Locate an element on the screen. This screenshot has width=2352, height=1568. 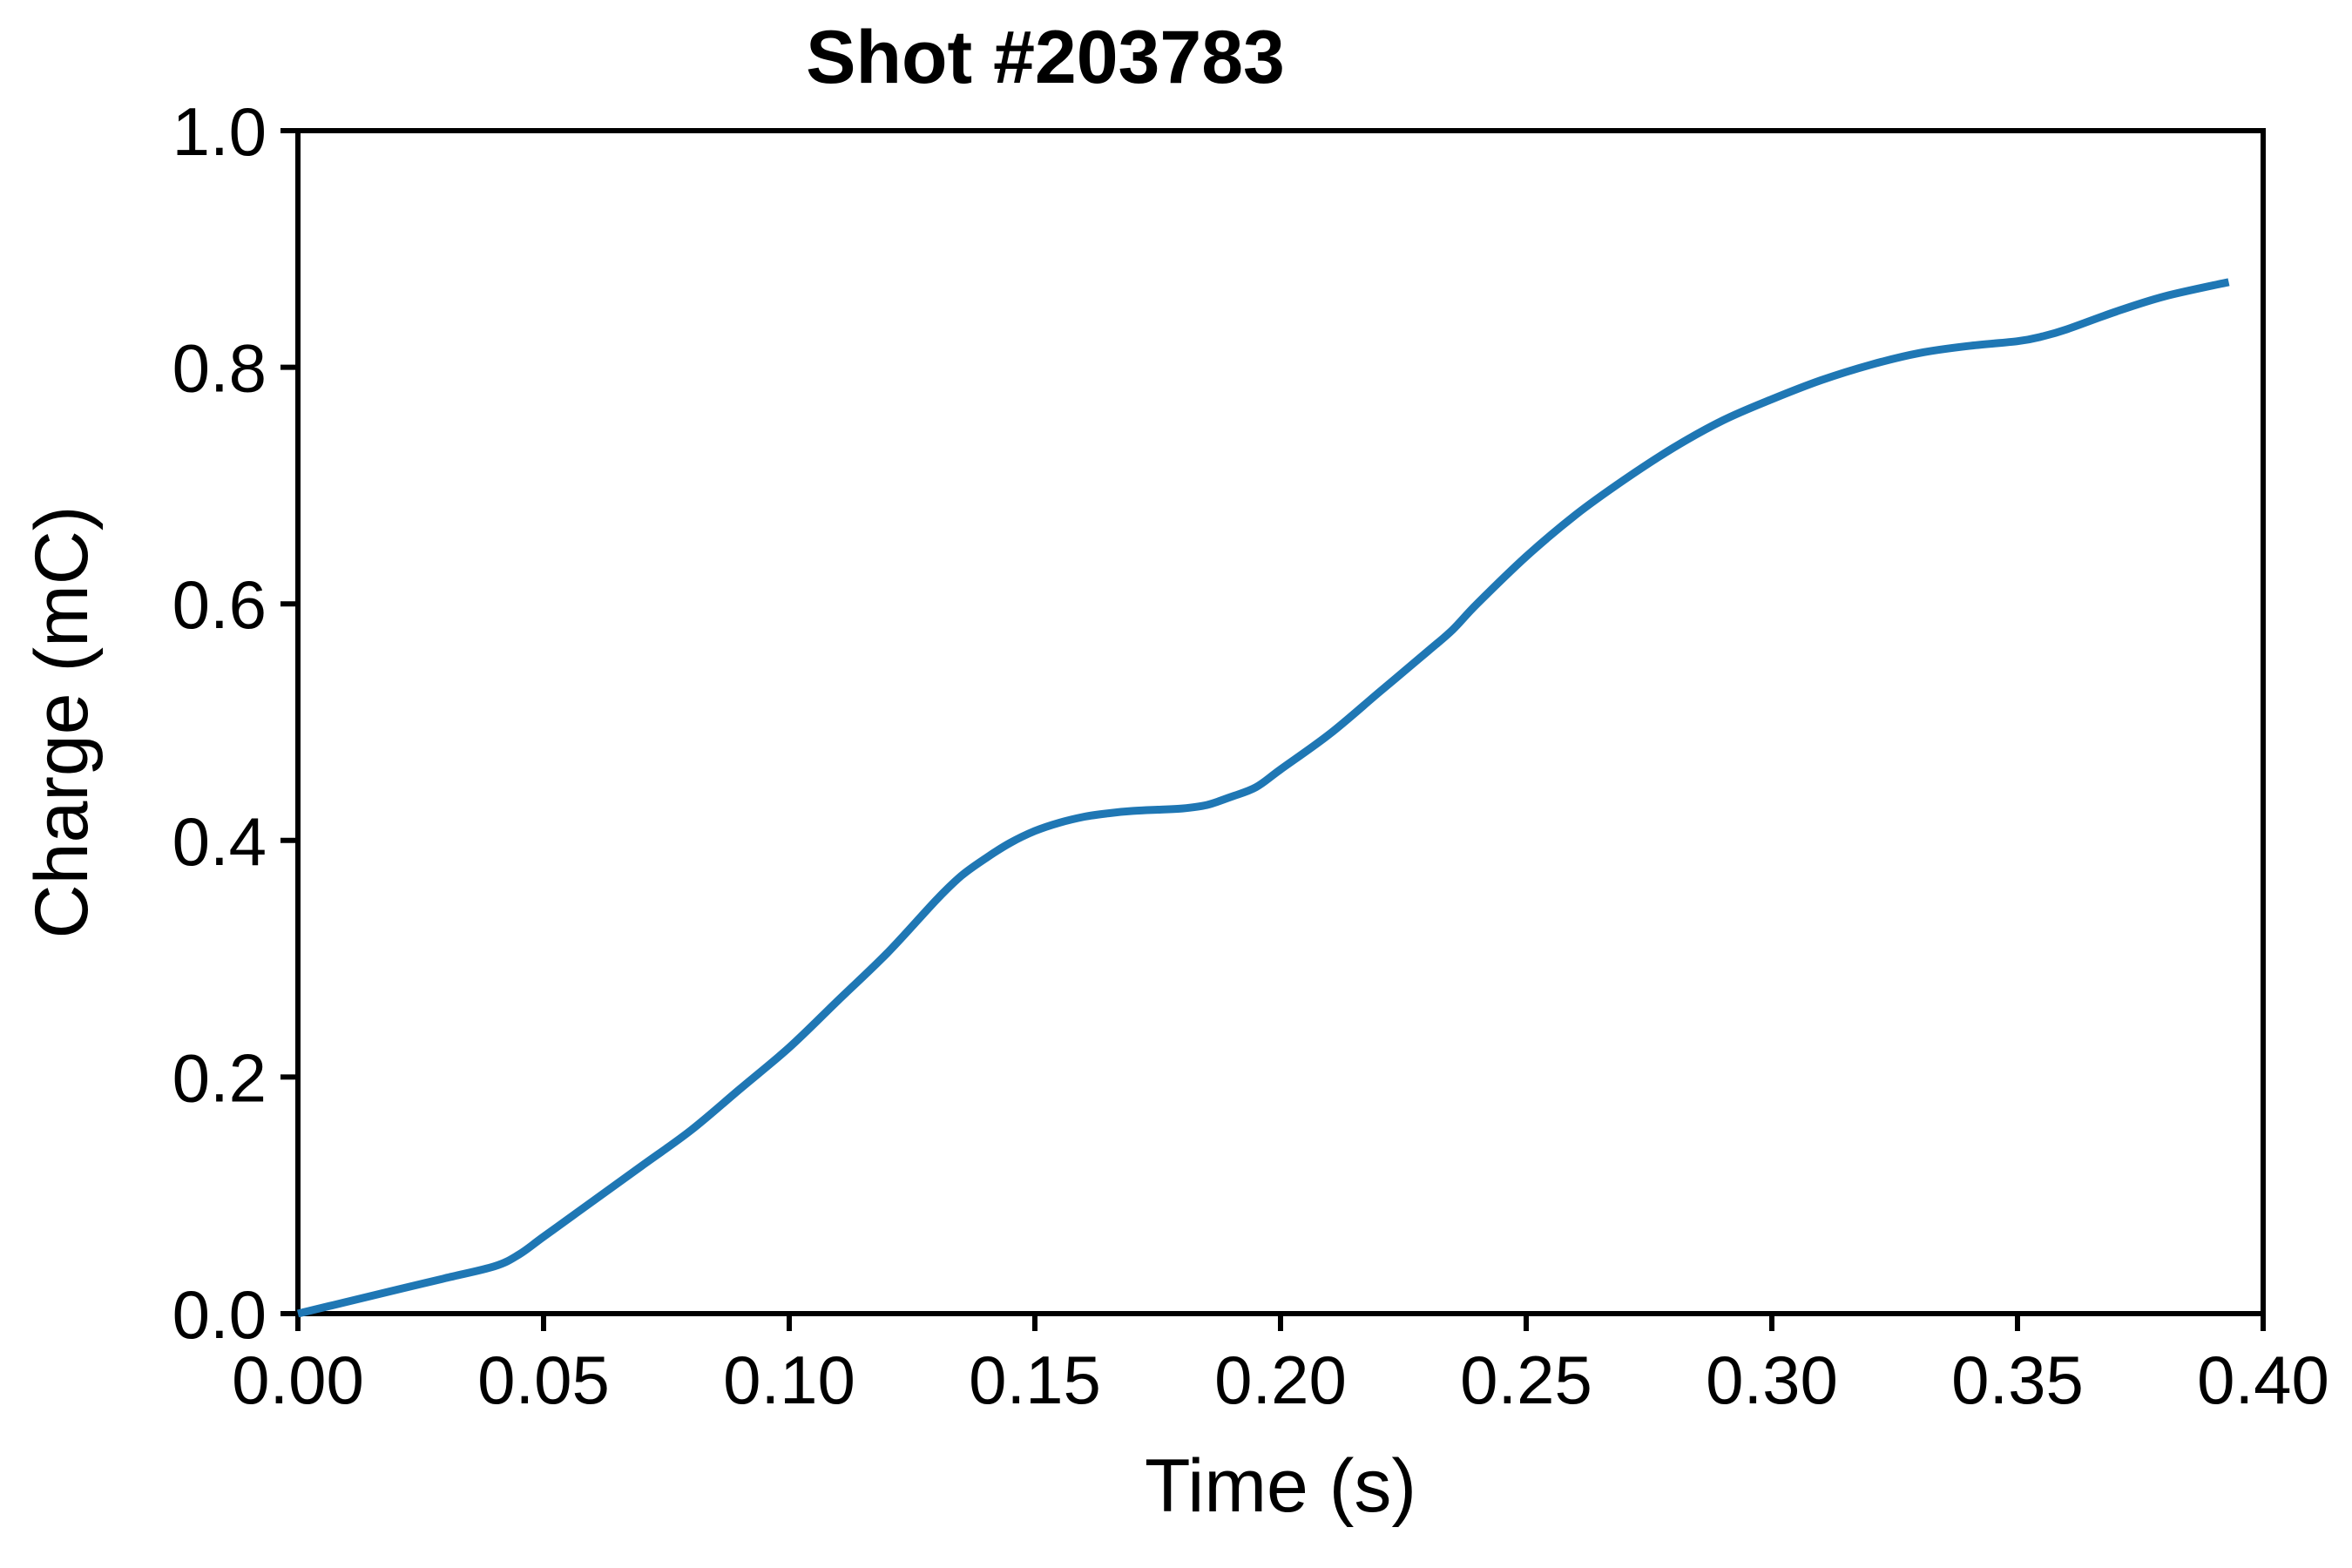
x-axis: 0.00 0.05 0.10 0.15 0.20 0.25 0.30 0.35 0.40 is located at coordinates (1280, 1366).